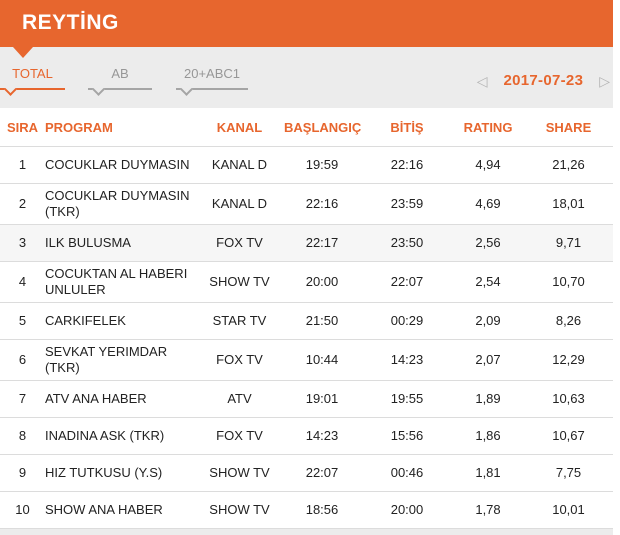 Image resolution: width=620 pixels, height=535 pixels. What do you see at coordinates (239, 321) in the screenshot?
I see `cell-kanal: STAR TV` at bounding box center [239, 321].